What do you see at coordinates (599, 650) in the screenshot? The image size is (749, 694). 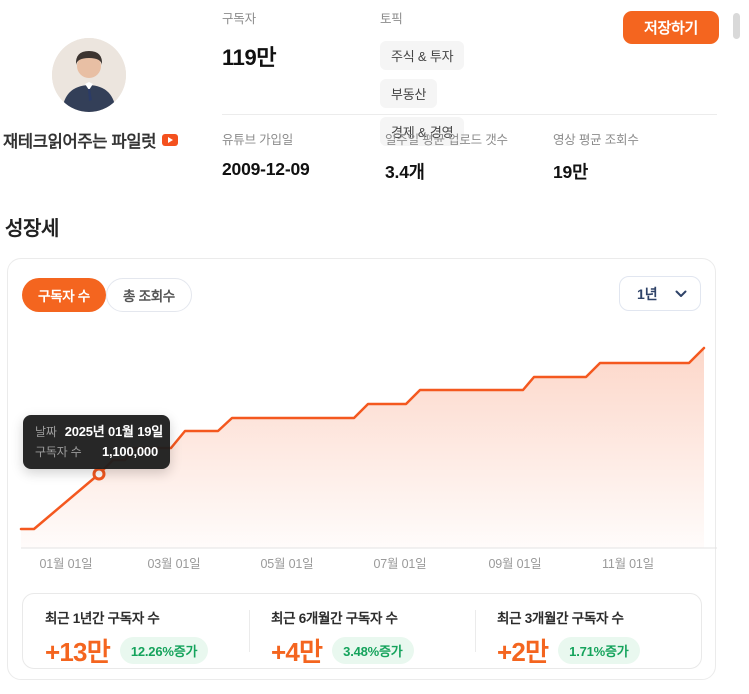 I see `summary-growth-badge: 1.71%증가` at bounding box center [599, 650].